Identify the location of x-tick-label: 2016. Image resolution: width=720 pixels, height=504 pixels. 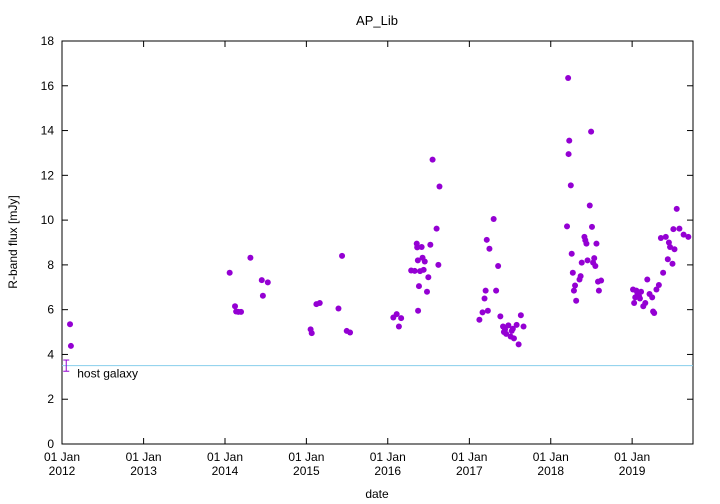
(387, 471).